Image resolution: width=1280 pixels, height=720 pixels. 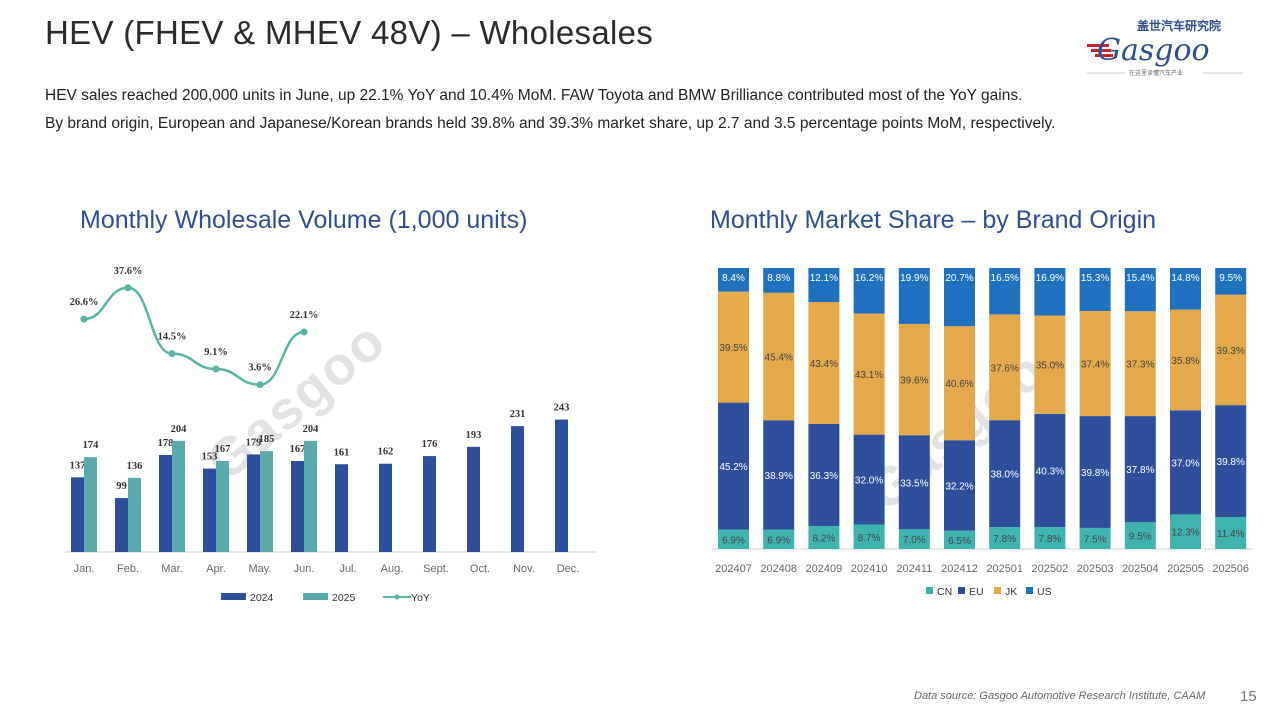 I want to click on bar-label-2024: 193, so click(x=474, y=435).